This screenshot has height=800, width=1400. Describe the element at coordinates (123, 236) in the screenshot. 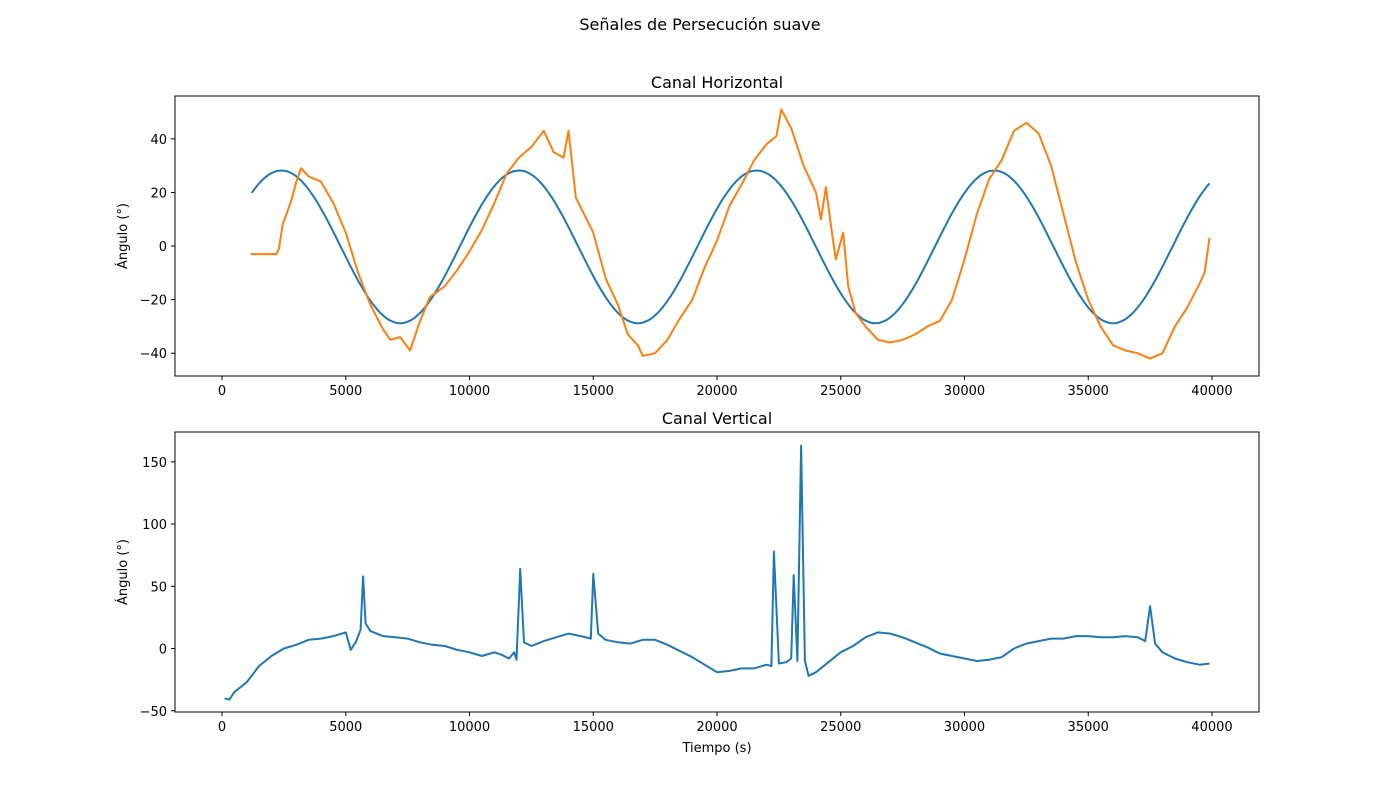

I see `horizontal-channel-ylabel: Ángulo (°)` at that location.